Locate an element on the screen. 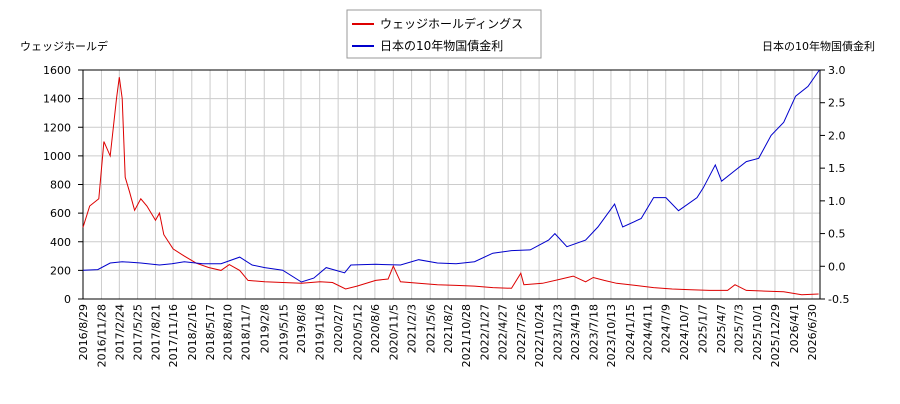 This screenshot has height=404, width=900. y-axis-label: ウェッジホールデ is located at coordinates (64, 46).